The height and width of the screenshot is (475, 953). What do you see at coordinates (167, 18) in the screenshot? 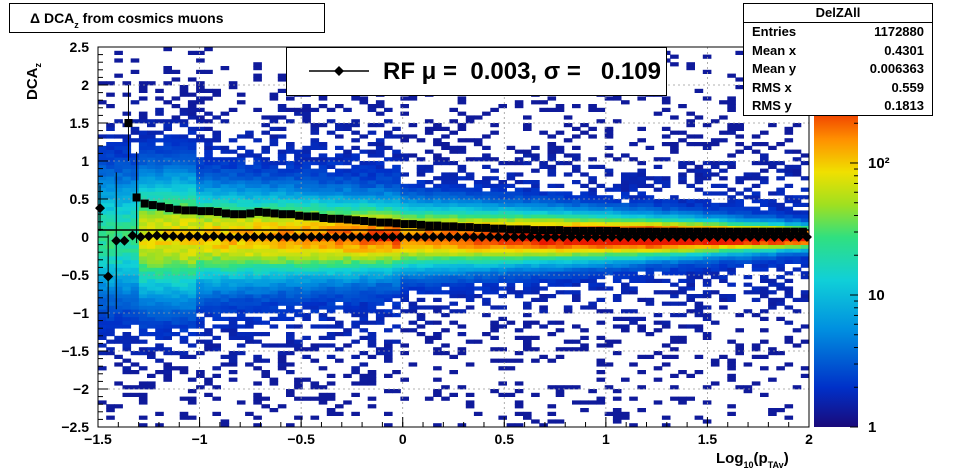
I see `chart-title-box: Δ DCAz from cosmics muons` at bounding box center [167, 18].